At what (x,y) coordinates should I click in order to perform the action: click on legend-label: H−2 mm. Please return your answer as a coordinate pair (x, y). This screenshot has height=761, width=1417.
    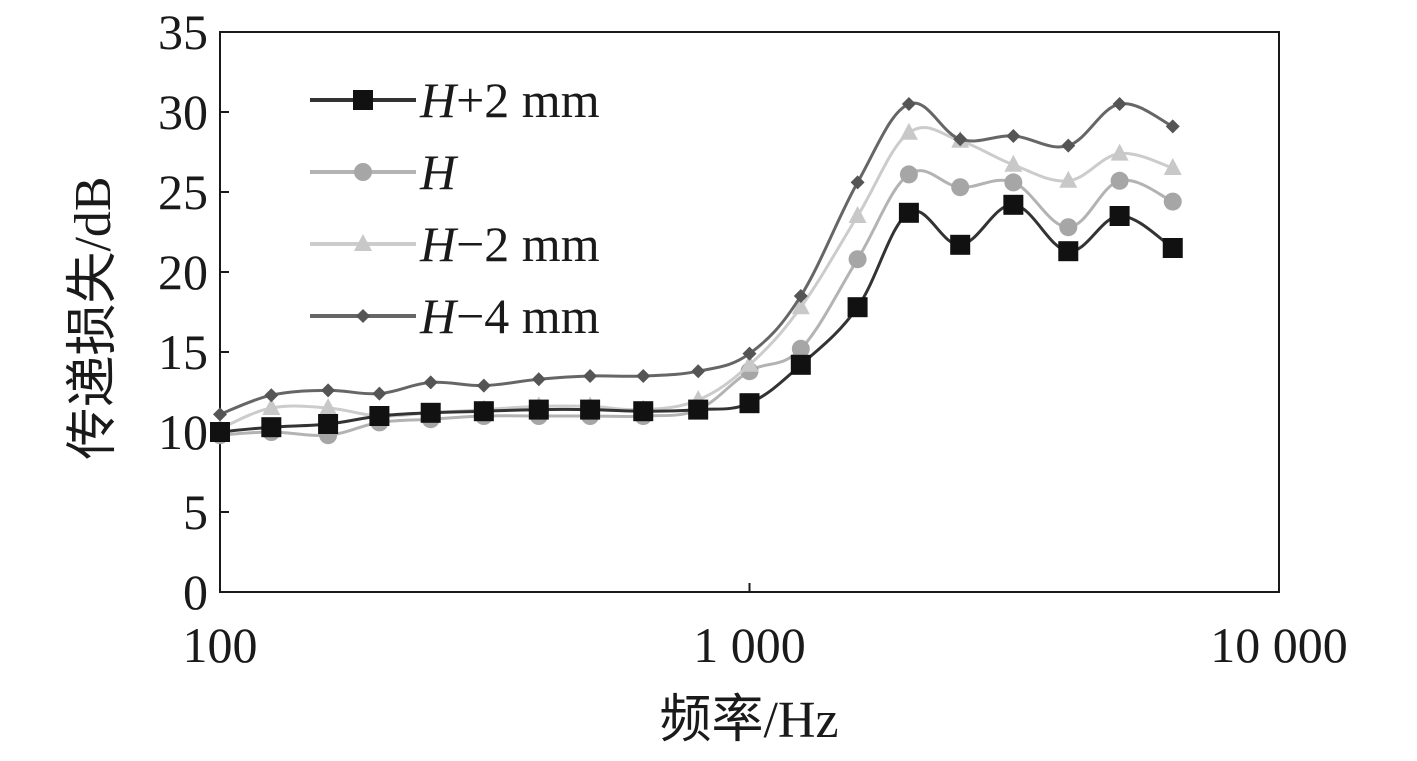
    Looking at the image, I should click on (509, 244).